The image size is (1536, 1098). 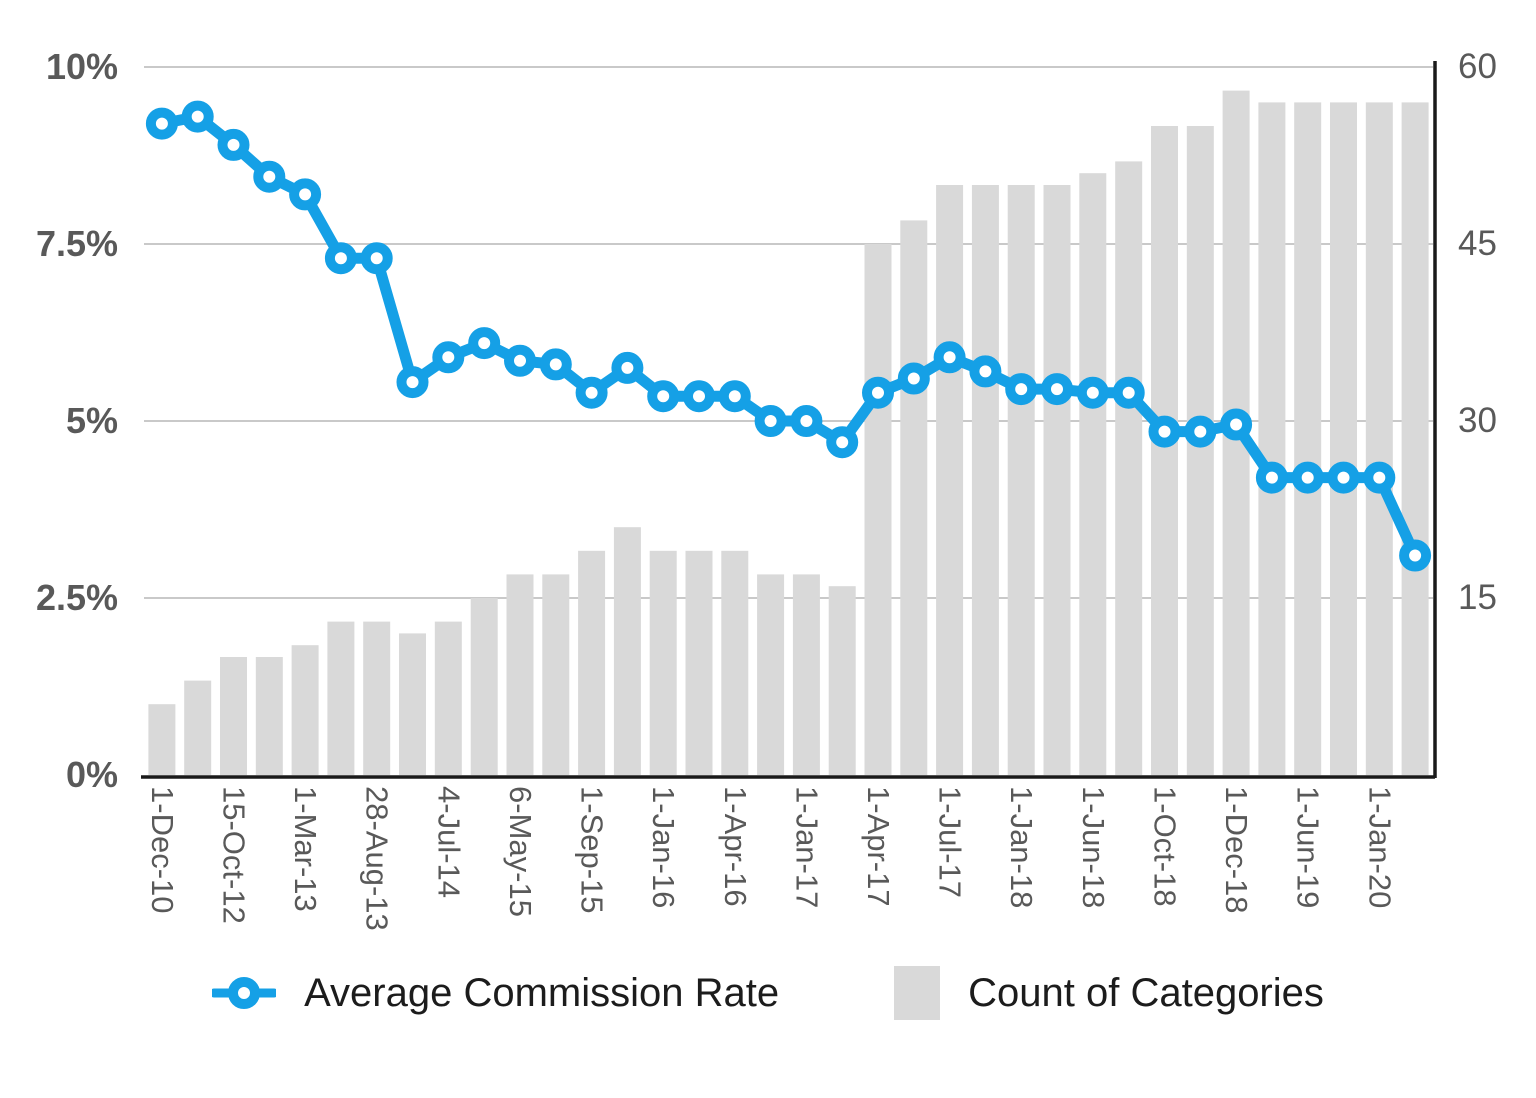 What do you see at coordinates (1093, 847) in the screenshot?
I see `x-axis-tick-label: 1-Jun-18` at bounding box center [1093, 847].